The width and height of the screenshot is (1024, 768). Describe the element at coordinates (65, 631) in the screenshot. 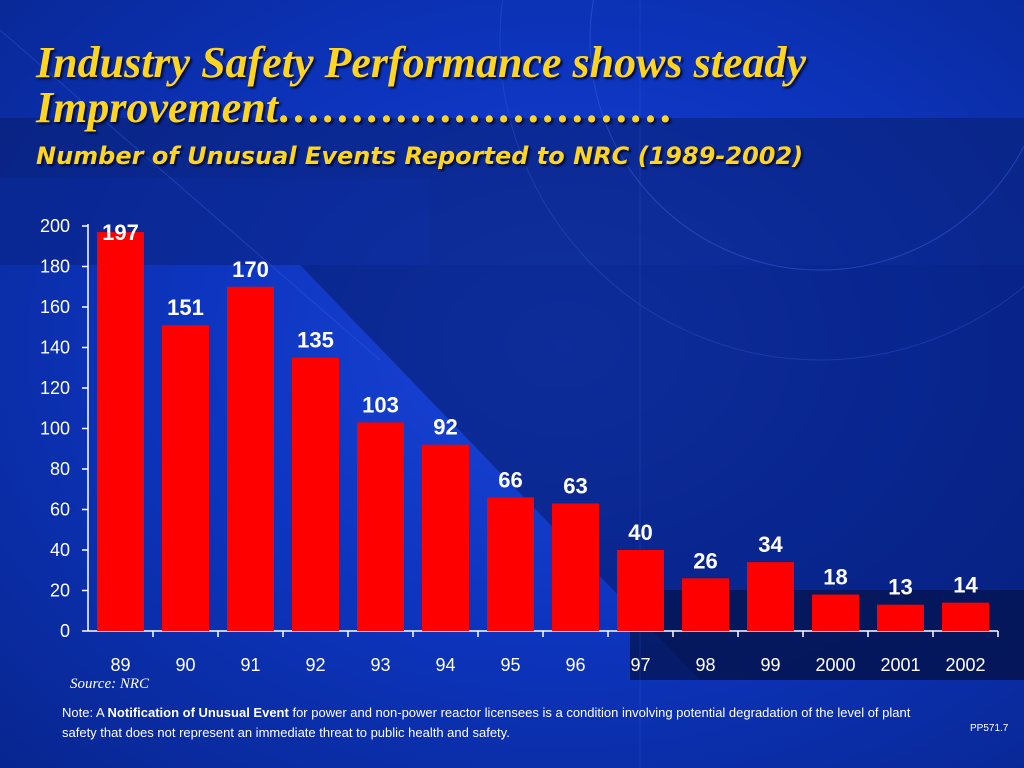

I see `y-tick-label: 0` at that location.